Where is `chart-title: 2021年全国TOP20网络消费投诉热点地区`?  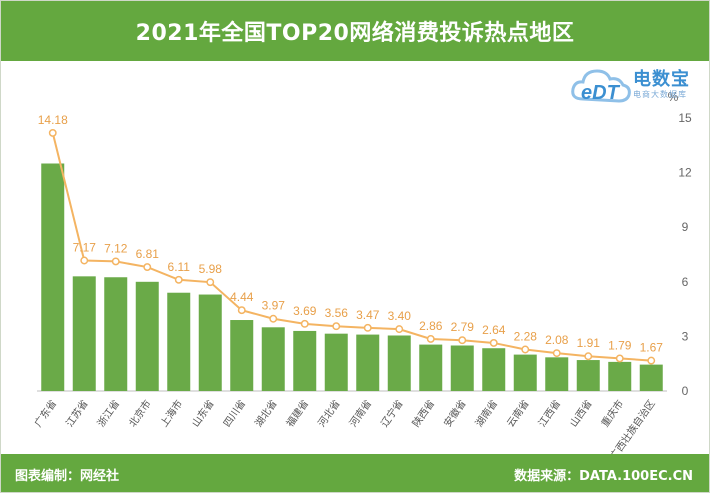 chart-title: 2021年全国TOP20网络消费投诉热点地区 is located at coordinates (355, 31).